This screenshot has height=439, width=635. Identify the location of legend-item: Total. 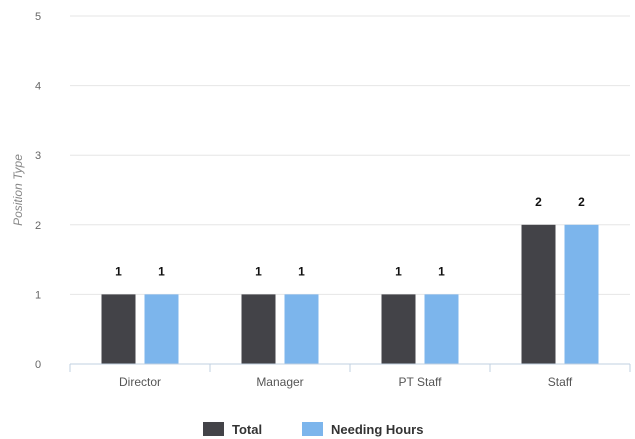
(247, 429).